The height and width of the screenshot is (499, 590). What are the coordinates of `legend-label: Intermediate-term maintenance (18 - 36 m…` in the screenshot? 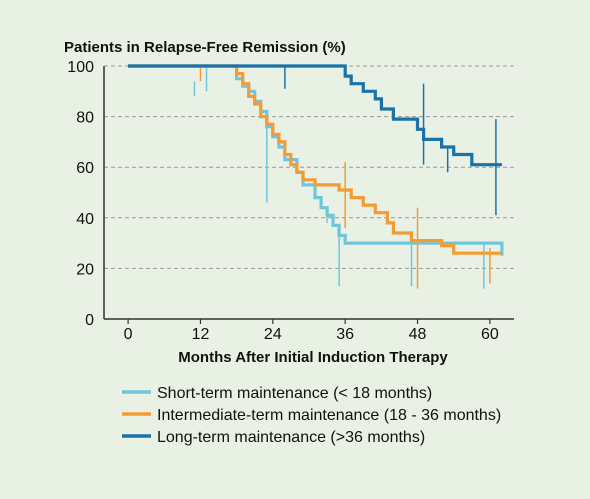 It's located at (329, 415).